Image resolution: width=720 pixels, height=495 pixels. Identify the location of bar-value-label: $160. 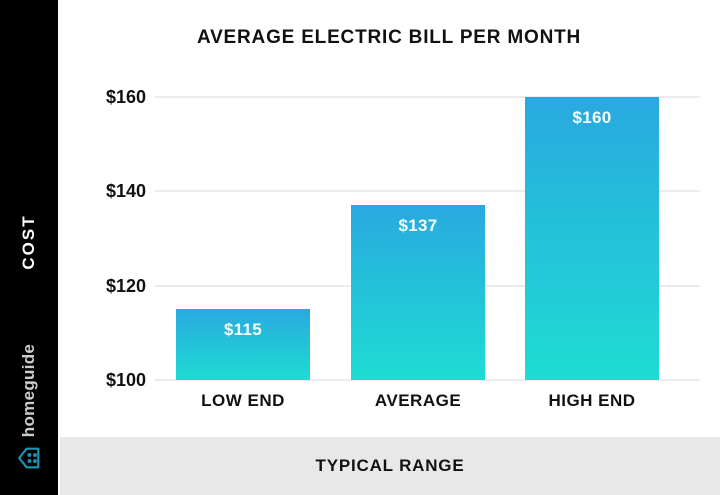
(592, 117).